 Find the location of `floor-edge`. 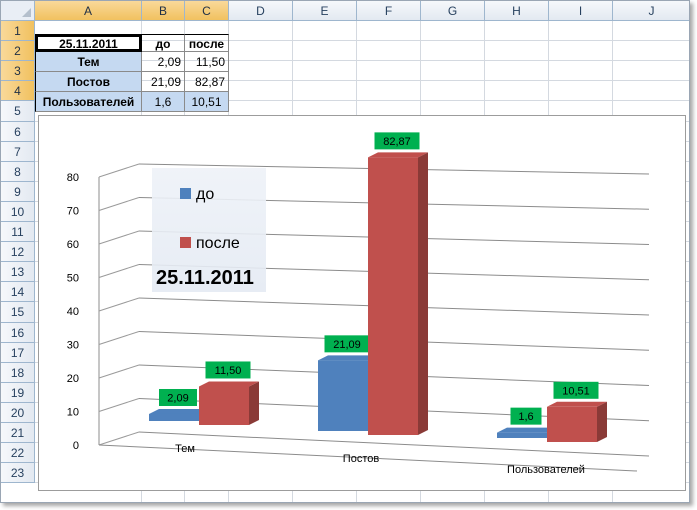

floor-edge is located at coordinates (368, 458).